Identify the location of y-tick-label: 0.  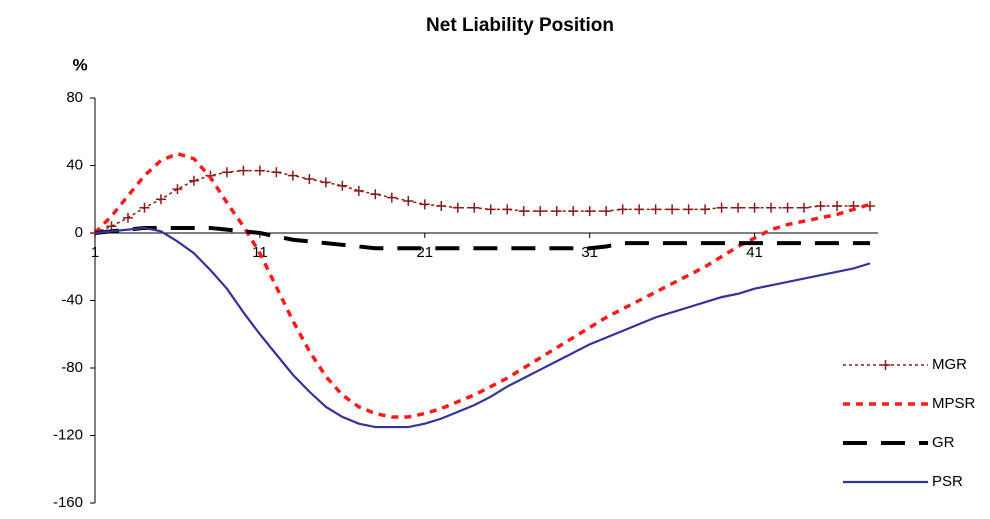
(79, 232).